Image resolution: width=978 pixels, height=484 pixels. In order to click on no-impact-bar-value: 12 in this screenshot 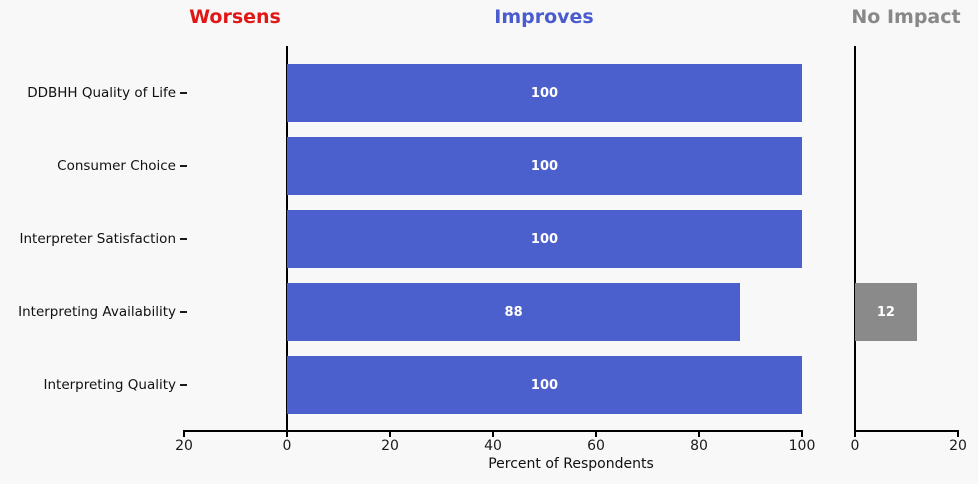, I will do `click(885, 312)`.